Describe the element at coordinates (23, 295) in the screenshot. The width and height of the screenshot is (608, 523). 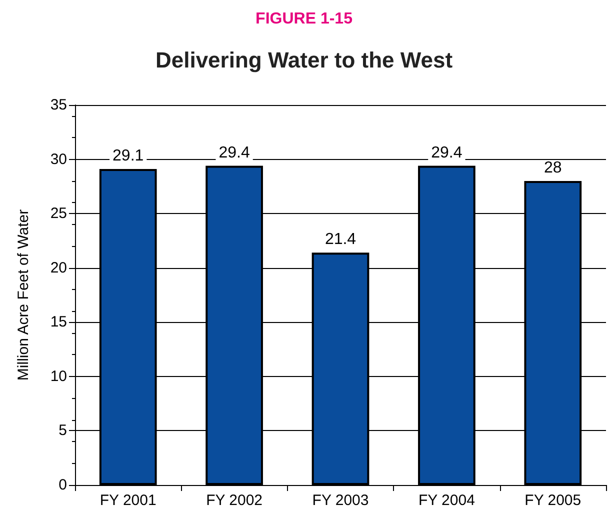
I see `y-axis-title: Million Acre Feet of Water` at that location.